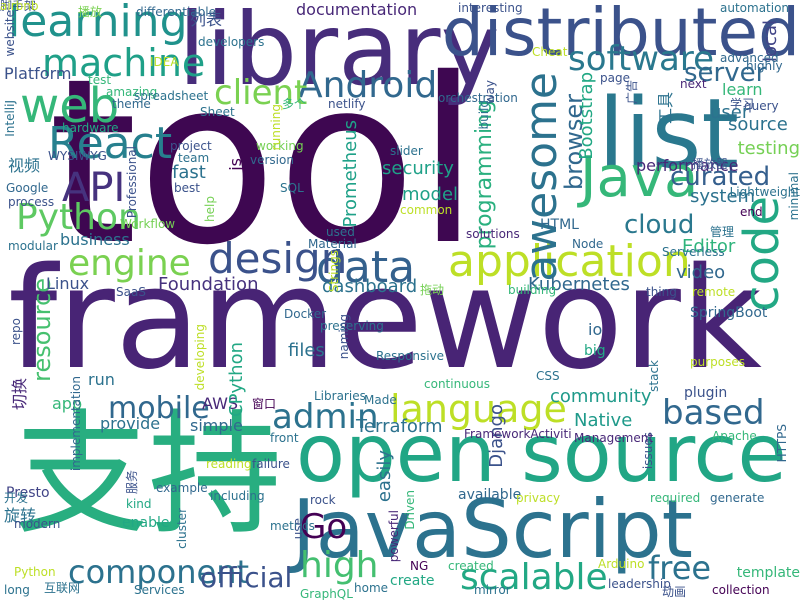  I want to click on word-80: simple, so click(216, 425).